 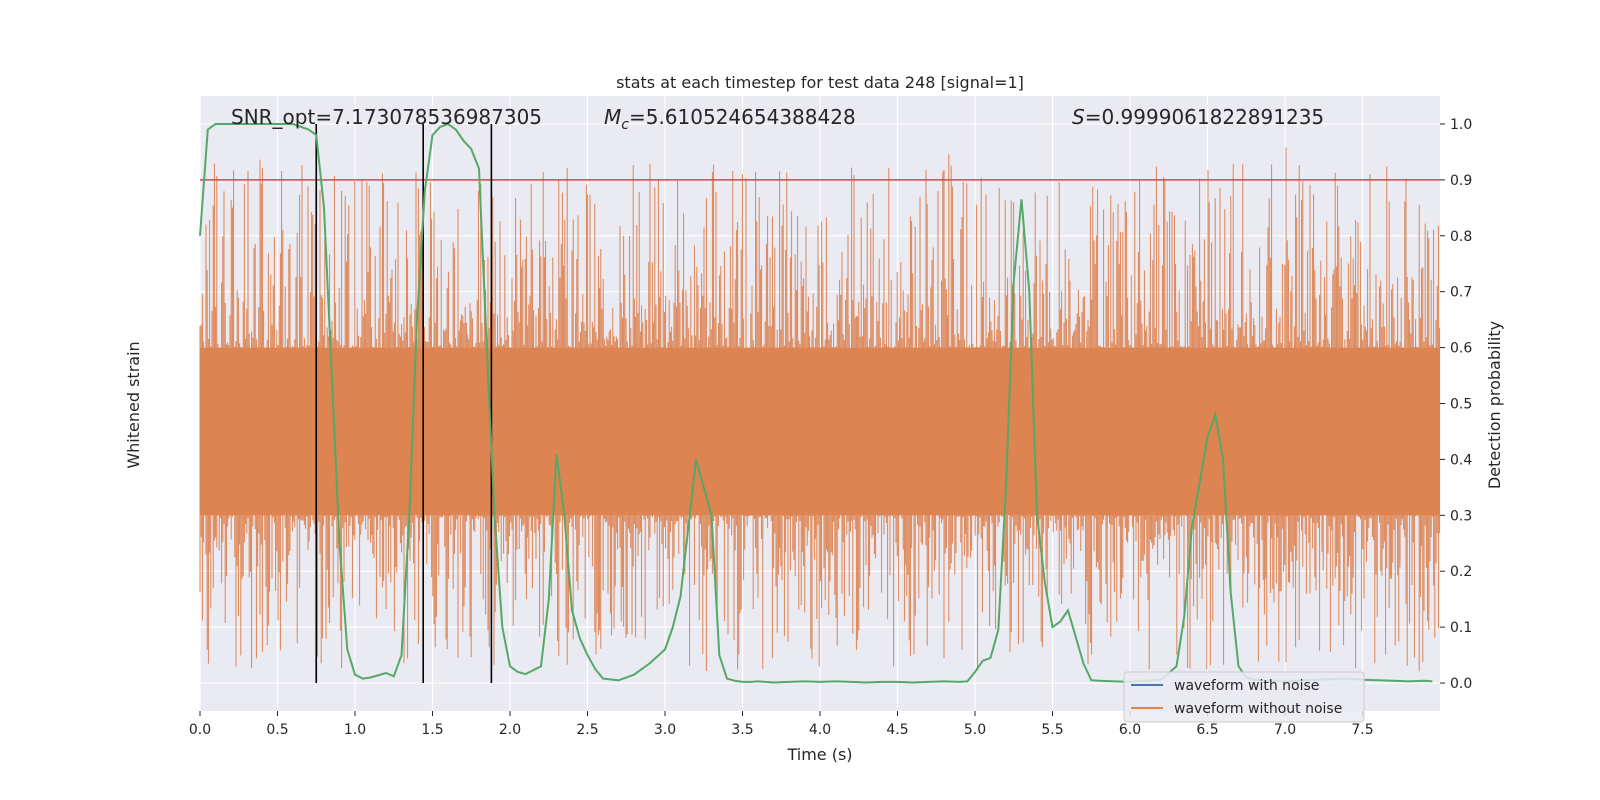 I want to click on x-tick-label: 6.0, so click(x=1130, y=730).